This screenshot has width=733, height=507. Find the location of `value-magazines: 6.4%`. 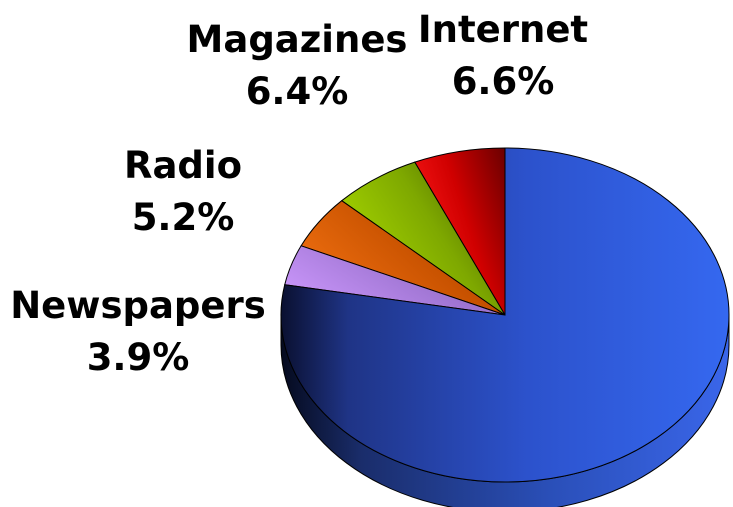

value-magazines: 6.4% is located at coordinates (297, 91).